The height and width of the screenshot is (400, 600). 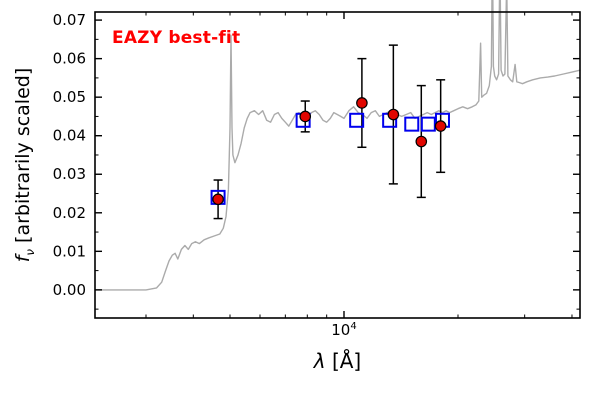 What do you see at coordinates (29, 252) in the screenshot?
I see `ylabel-subscript: ν` at bounding box center [29, 252].